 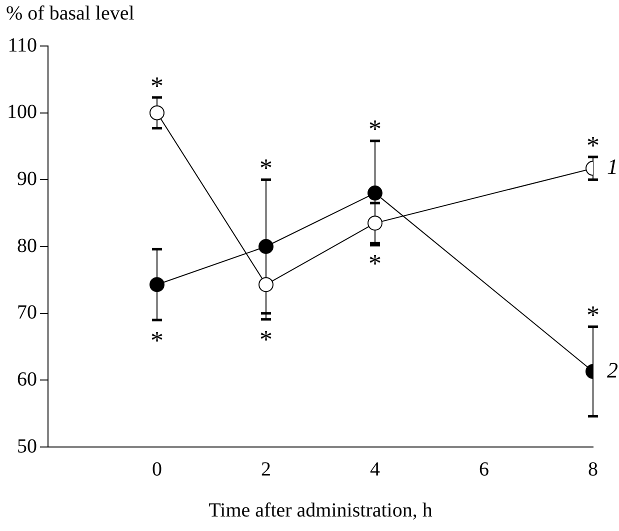 I want to click on y-tick-label: 60, so click(x=27, y=379).